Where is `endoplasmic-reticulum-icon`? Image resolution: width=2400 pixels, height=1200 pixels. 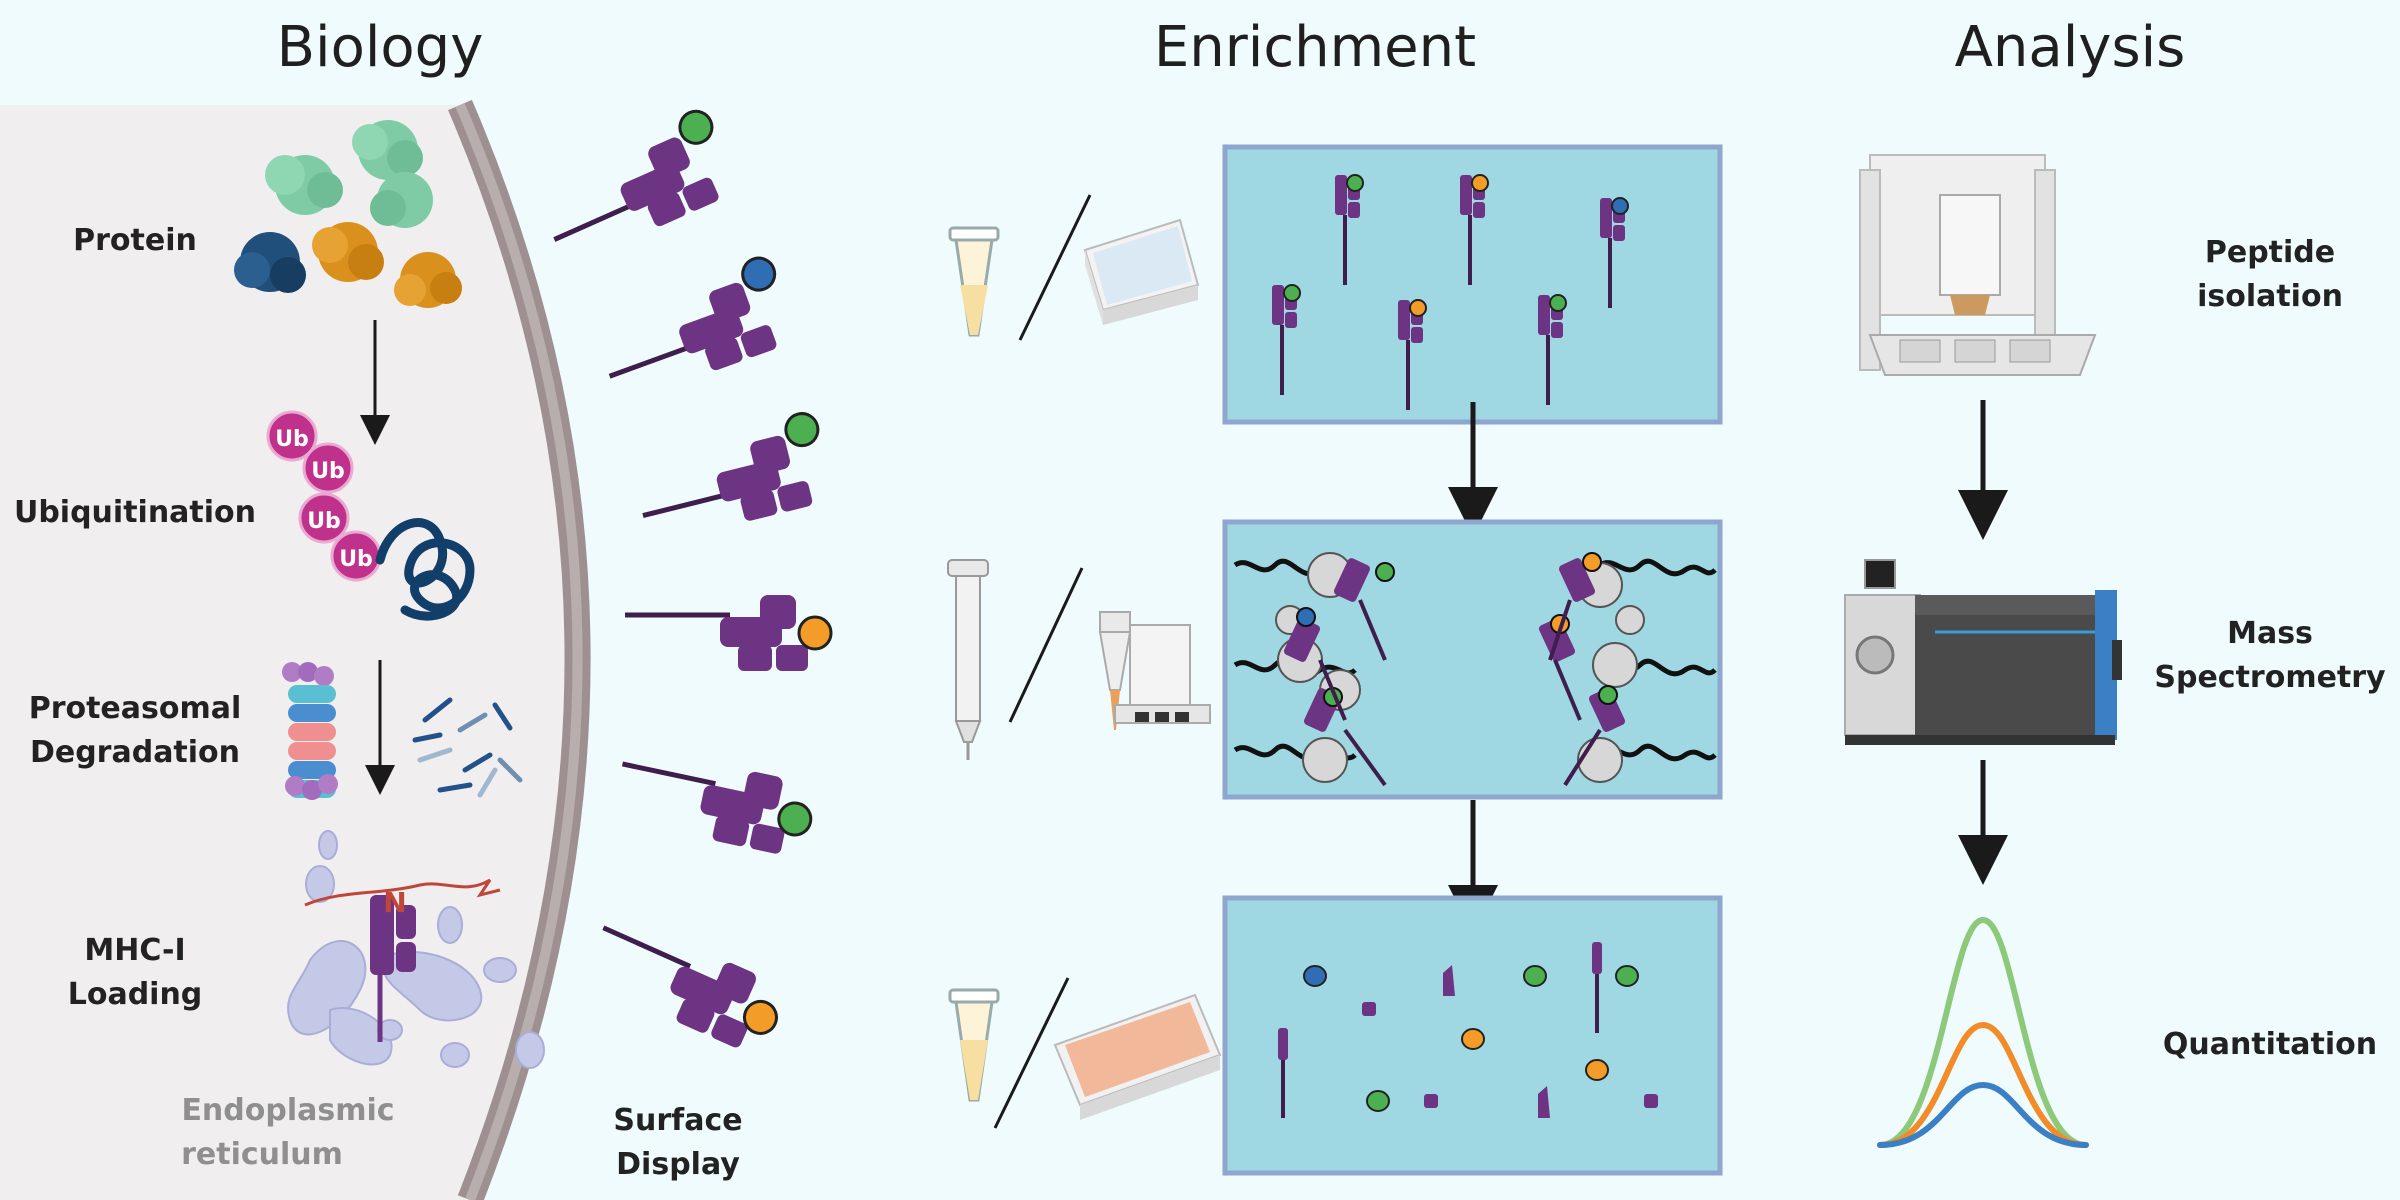 endoplasmic-reticulum-icon is located at coordinates (416, 949).